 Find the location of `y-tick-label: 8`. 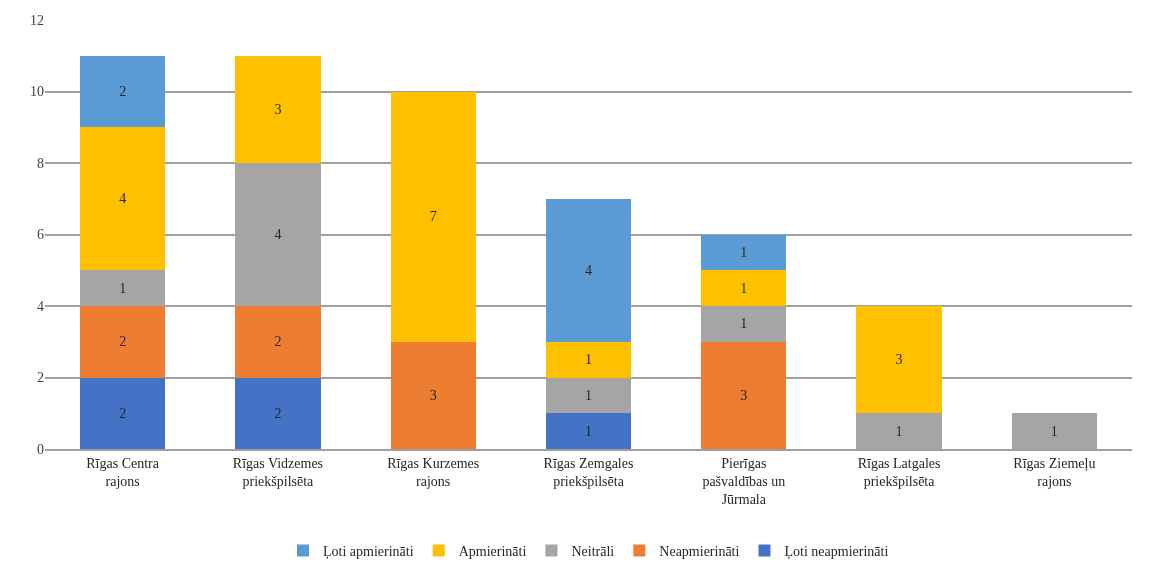

y-tick-label: 8 is located at coordinates (40, 163).